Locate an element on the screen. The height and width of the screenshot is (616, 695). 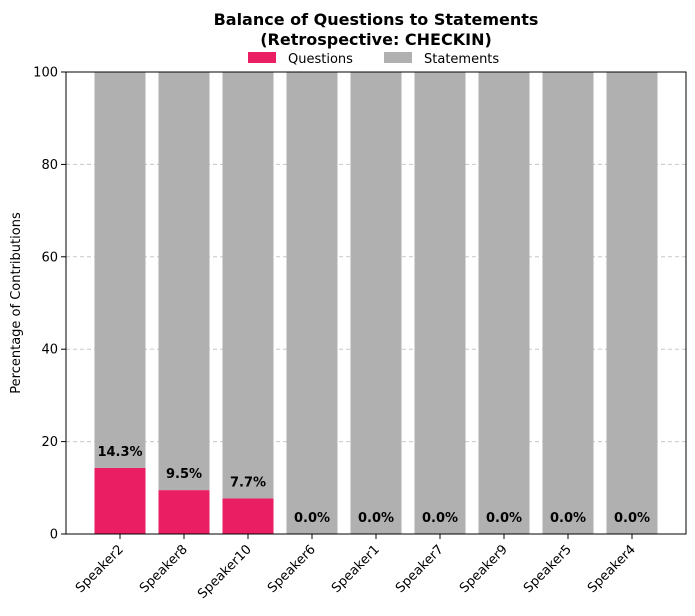
x-tick-label: Speaker4 is located at coordinates (612, 569).